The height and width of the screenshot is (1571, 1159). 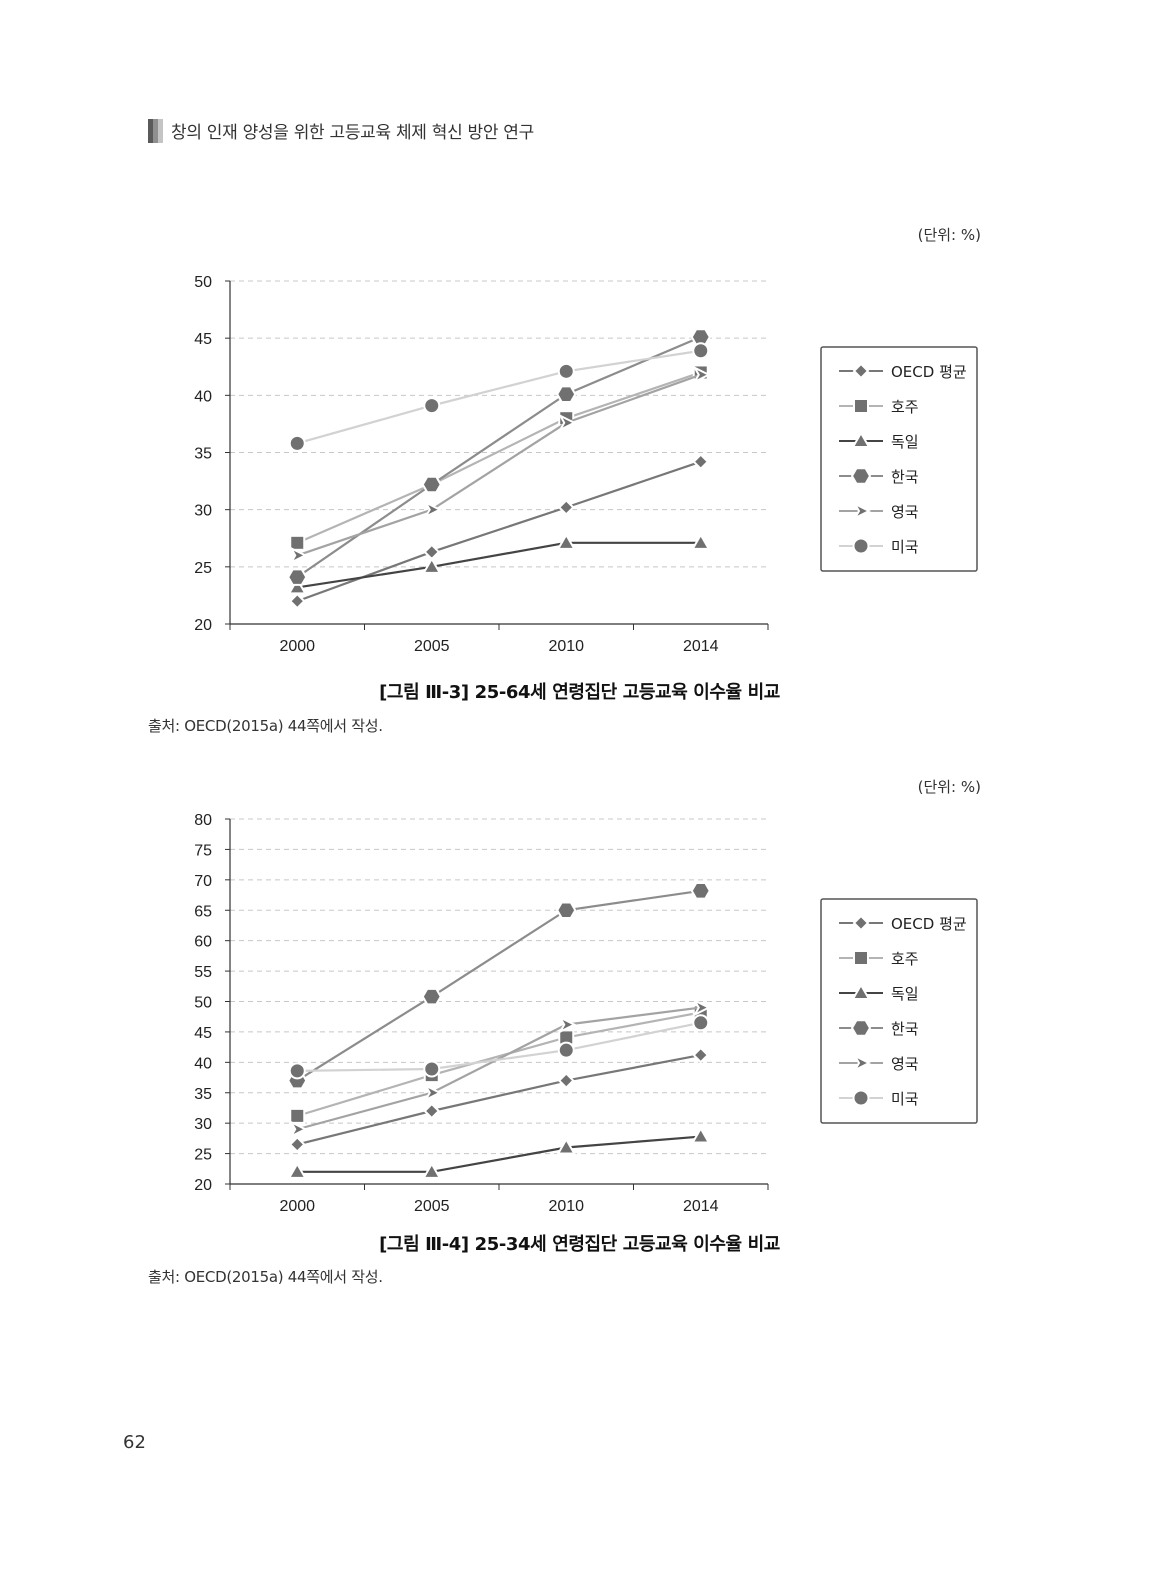 I want to click on figure-caption-2: [그림 Ⅲ-4] 25-34세 연령집단 고등교육 이수율 비교, so click(x=579, y=1244).